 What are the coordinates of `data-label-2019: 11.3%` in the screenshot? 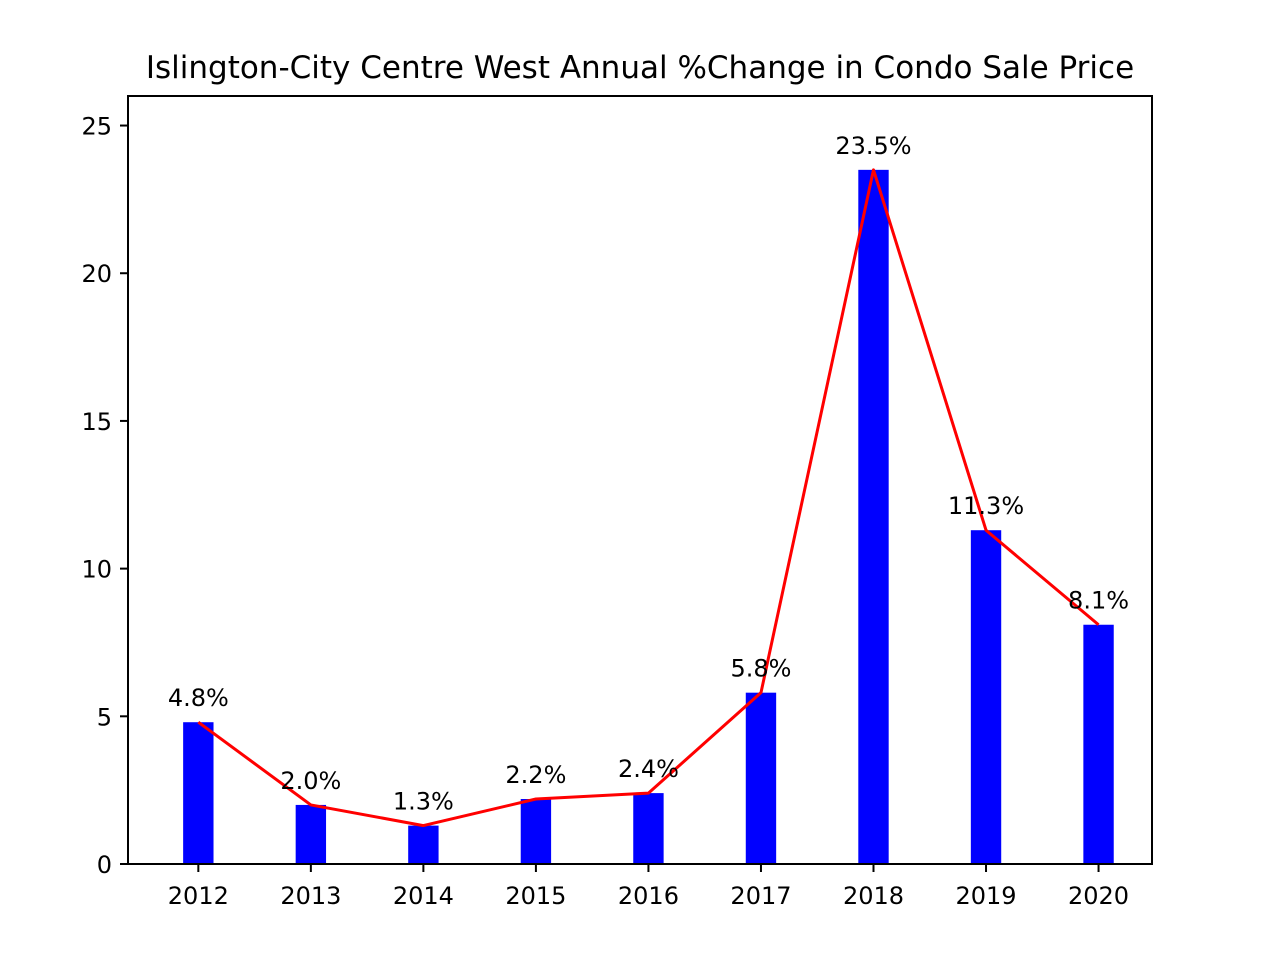 It's located at (986, 506).